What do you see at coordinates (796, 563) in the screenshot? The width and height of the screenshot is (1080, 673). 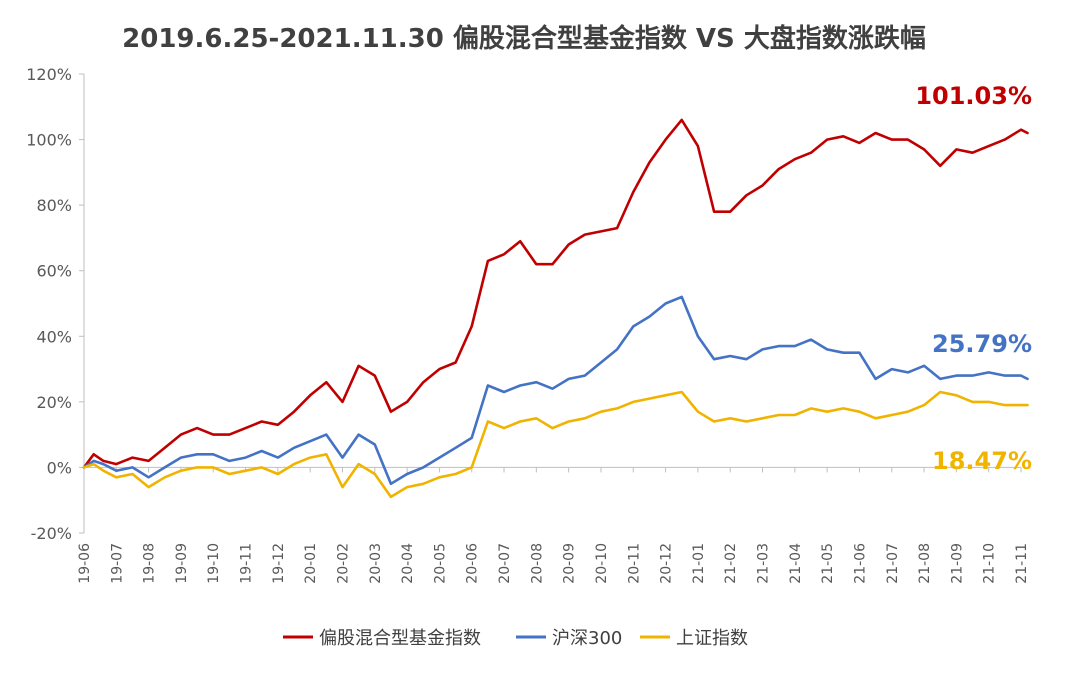 I see `x-tick-label: 21-04` at bounding box center [796, 563].